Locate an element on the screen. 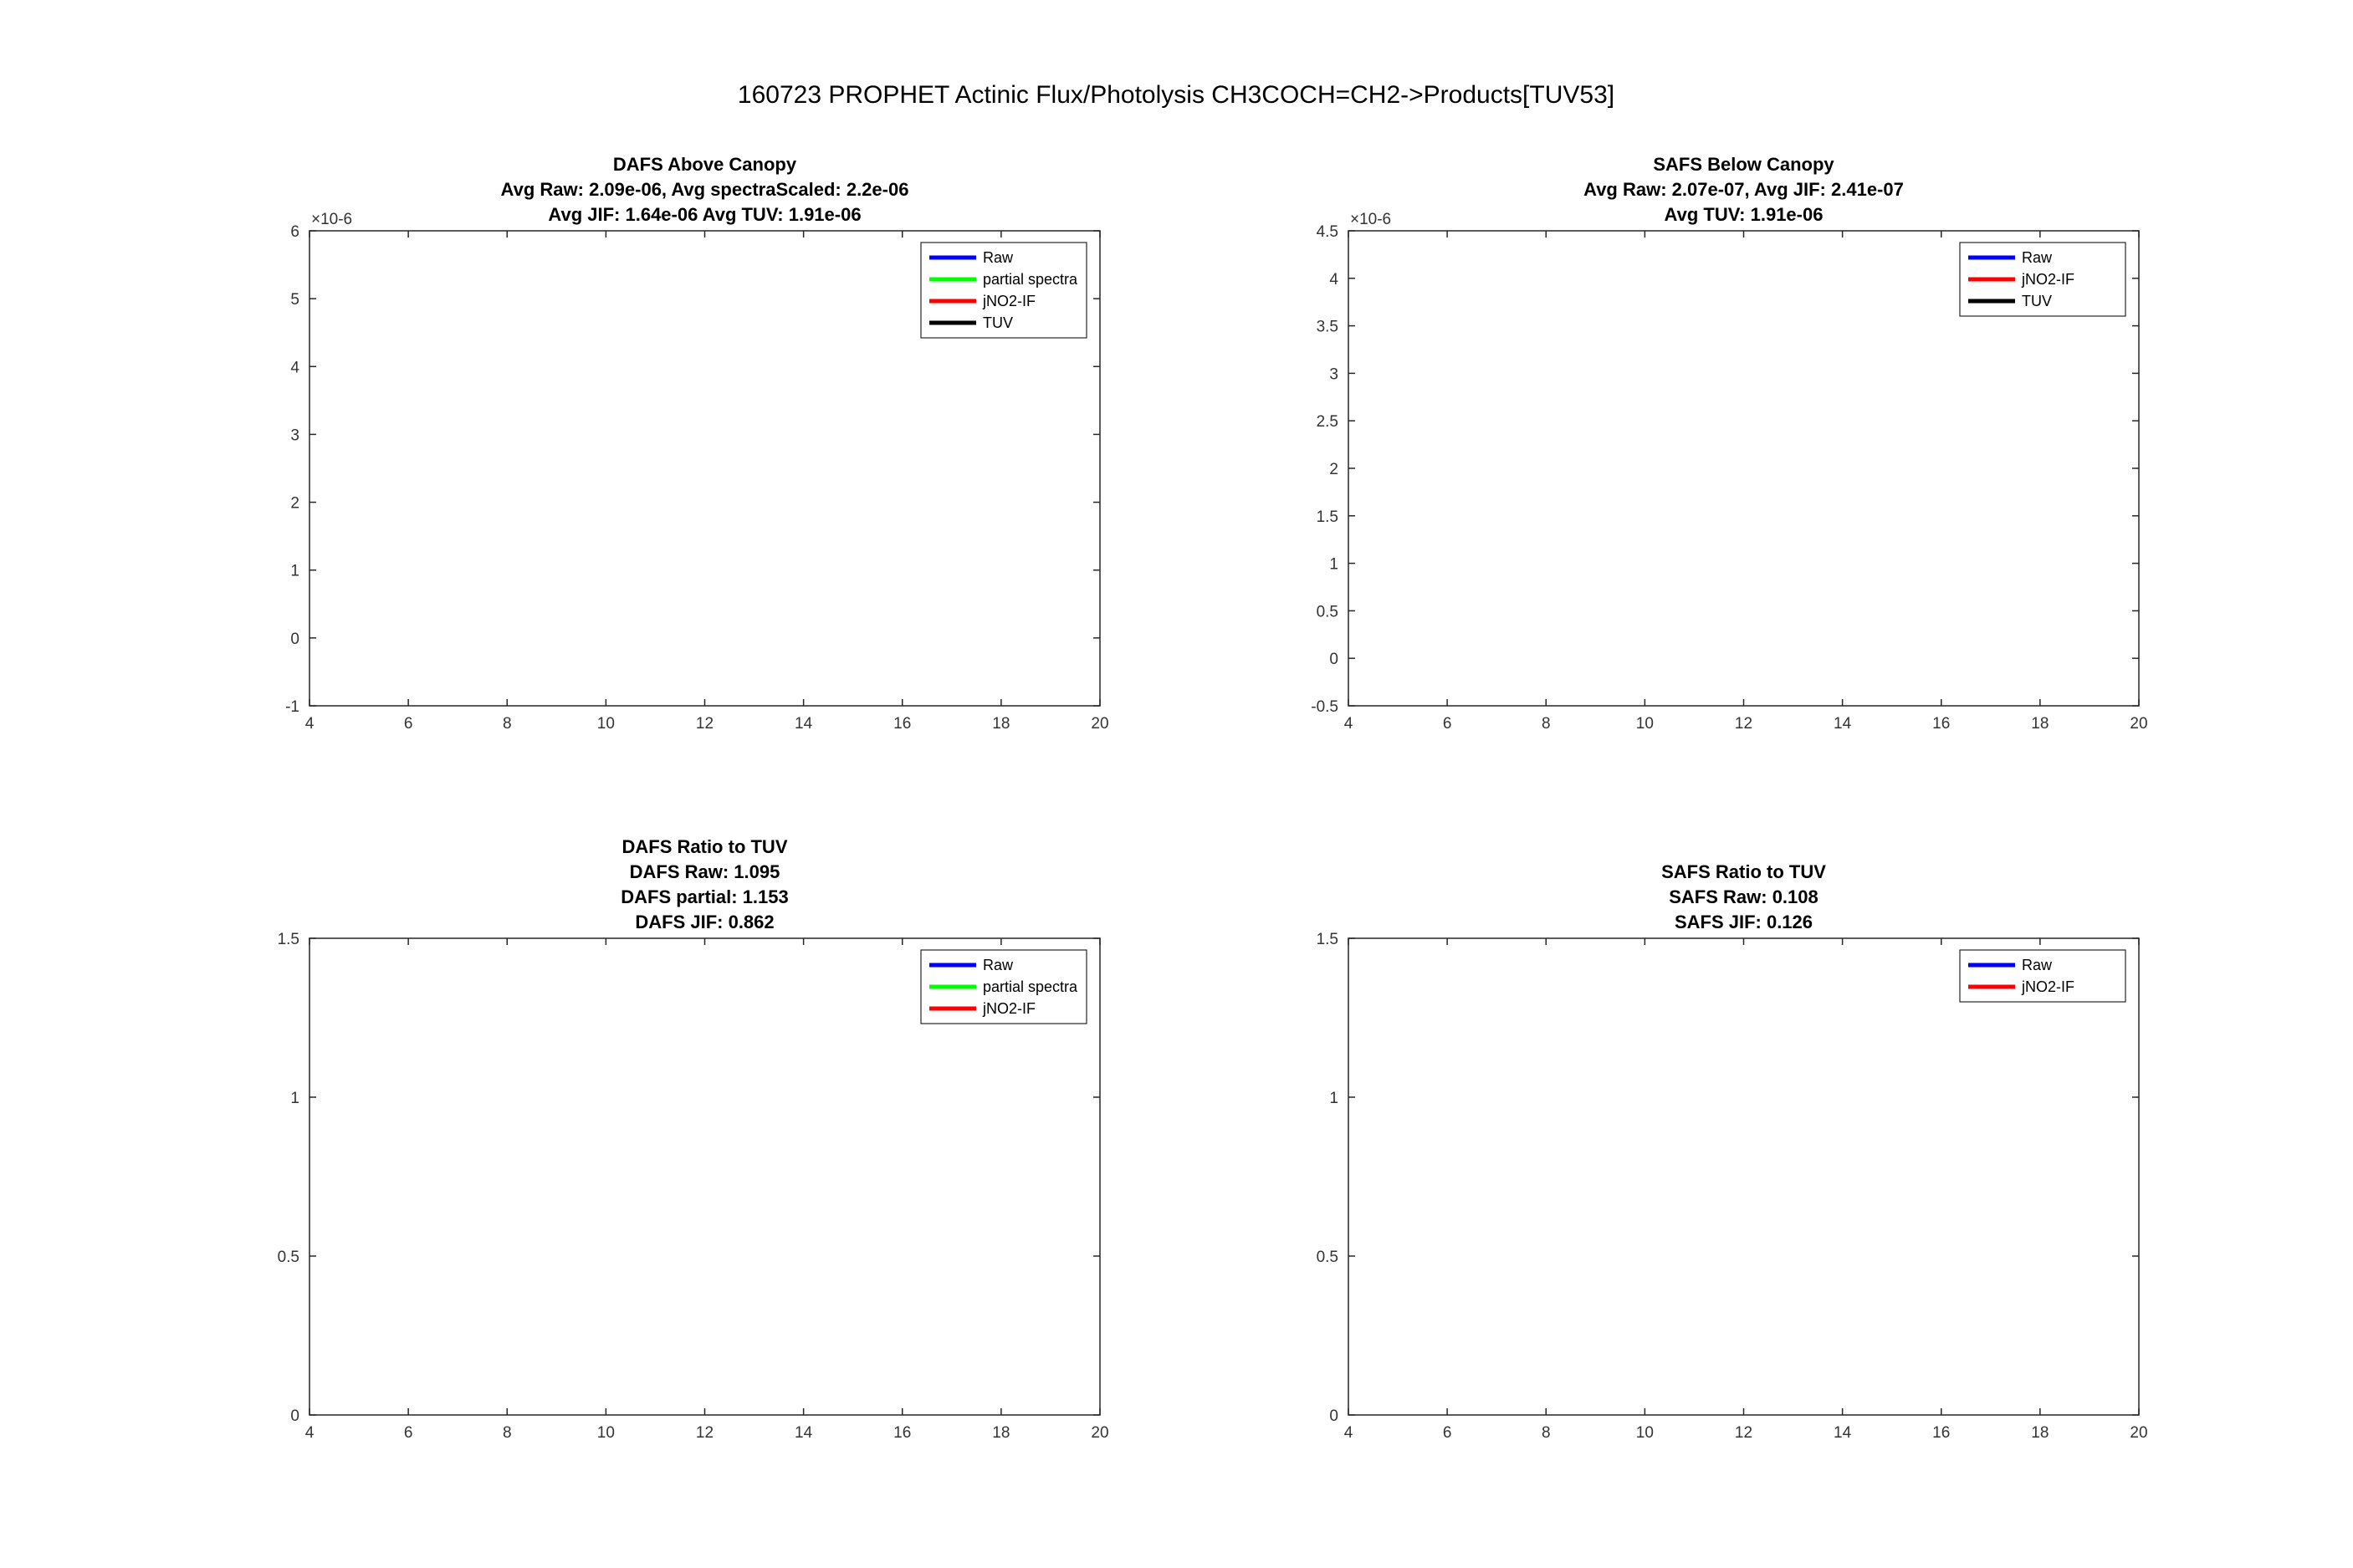  legend: Raw jNO2-IF TUV is located at coordinates (2042, 279).